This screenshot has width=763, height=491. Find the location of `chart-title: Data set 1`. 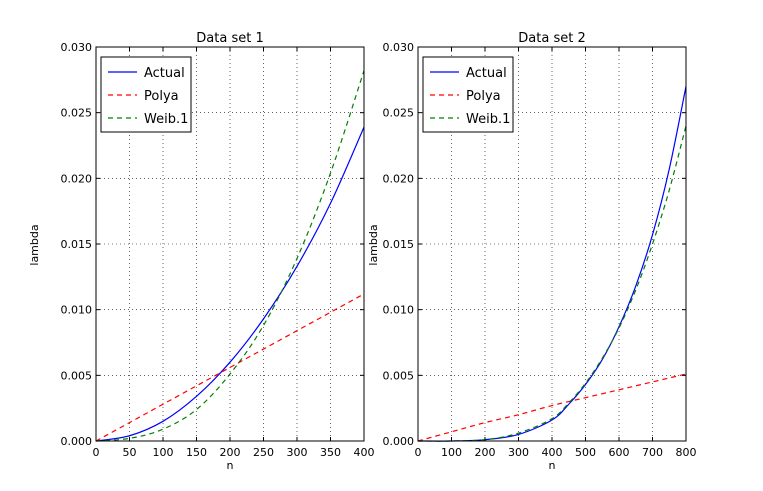

chart-title: Data set 1 is located at coordinates (229, 38).